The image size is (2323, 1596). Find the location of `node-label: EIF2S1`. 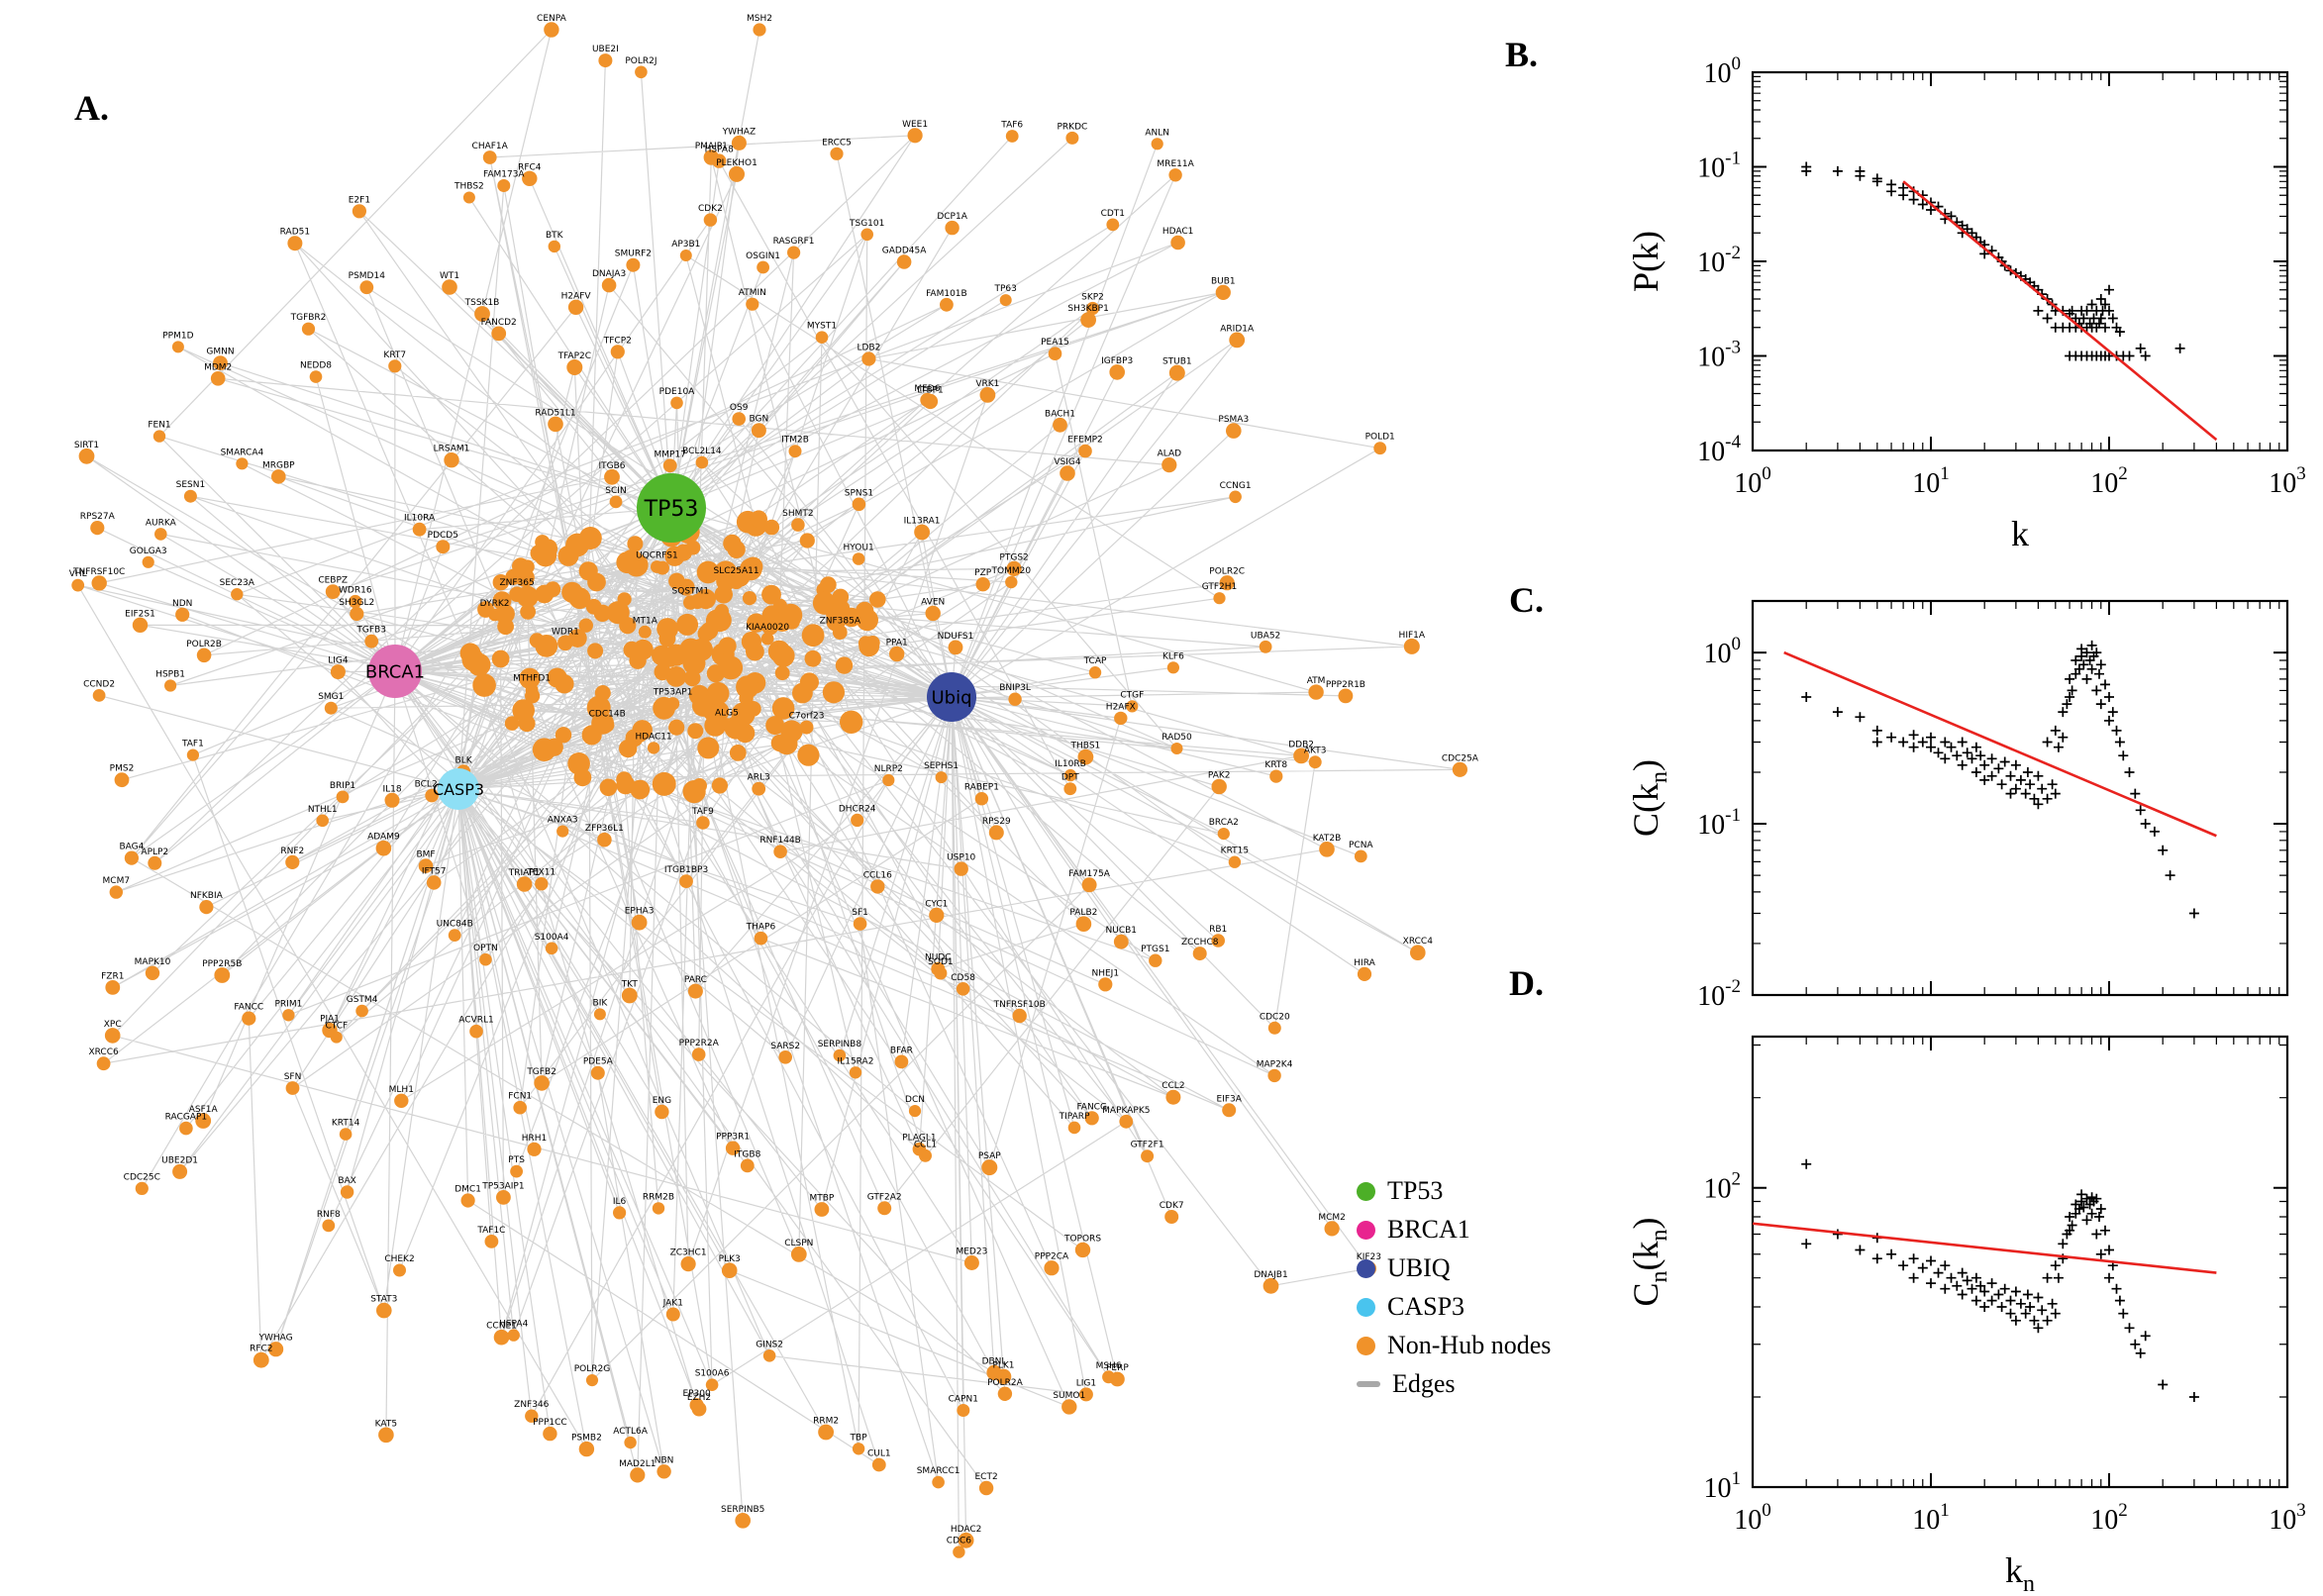

node-label: EIF2S1 is located at coordinates (140, 614).